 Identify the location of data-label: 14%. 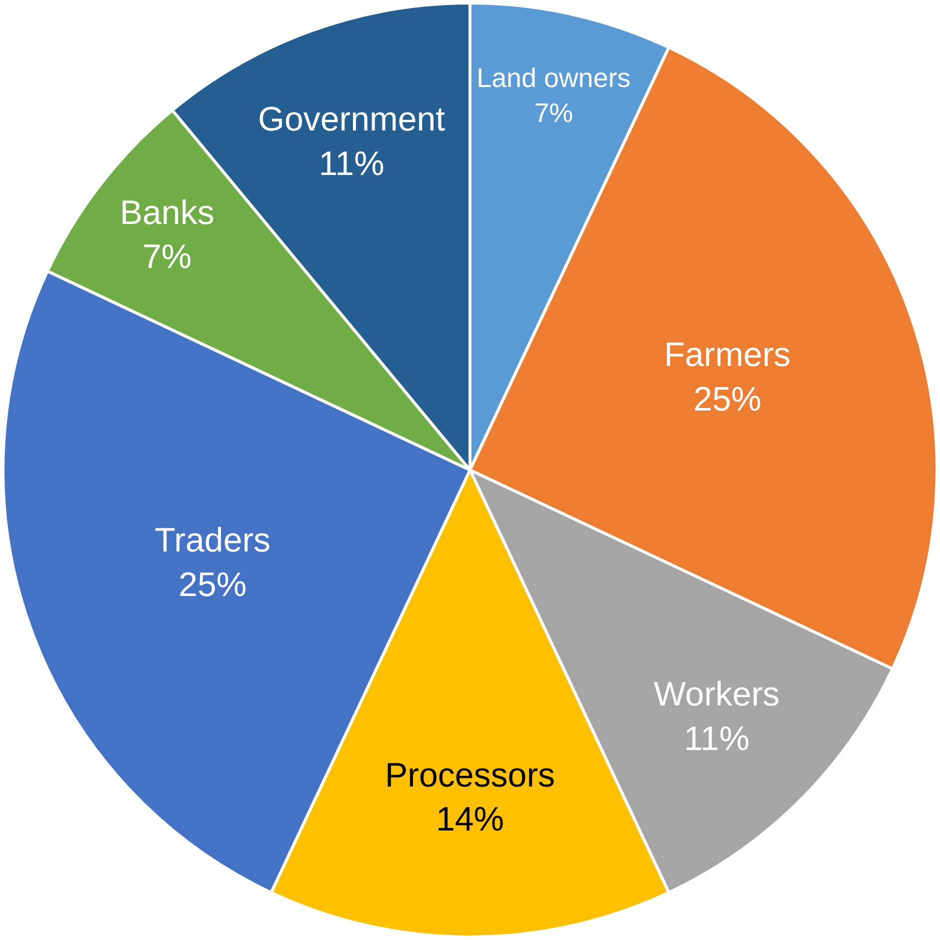
(470, 819).